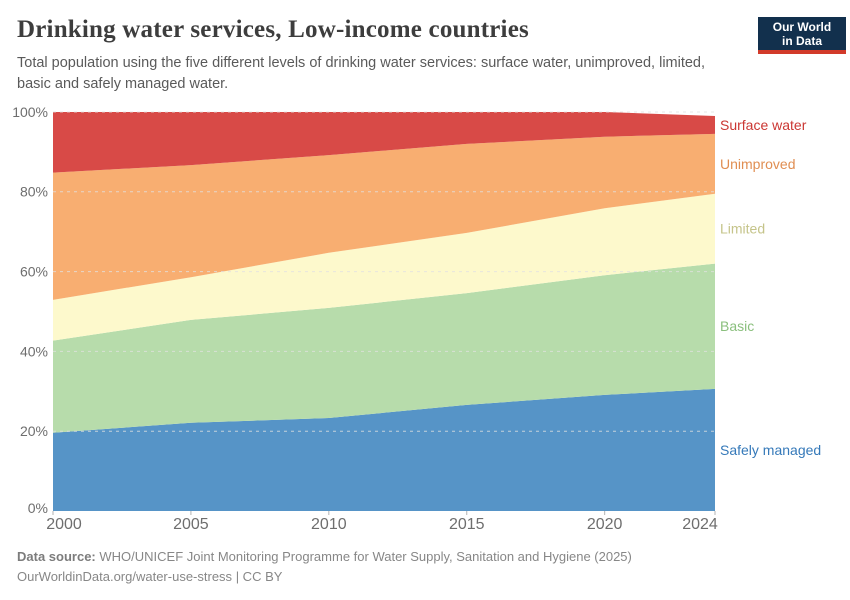 The height and width of the screenshot is (600, 850). Describe the element at coordinates (259, 576) in the screenshot. I see `attribution-license: | CC BY` at that location.